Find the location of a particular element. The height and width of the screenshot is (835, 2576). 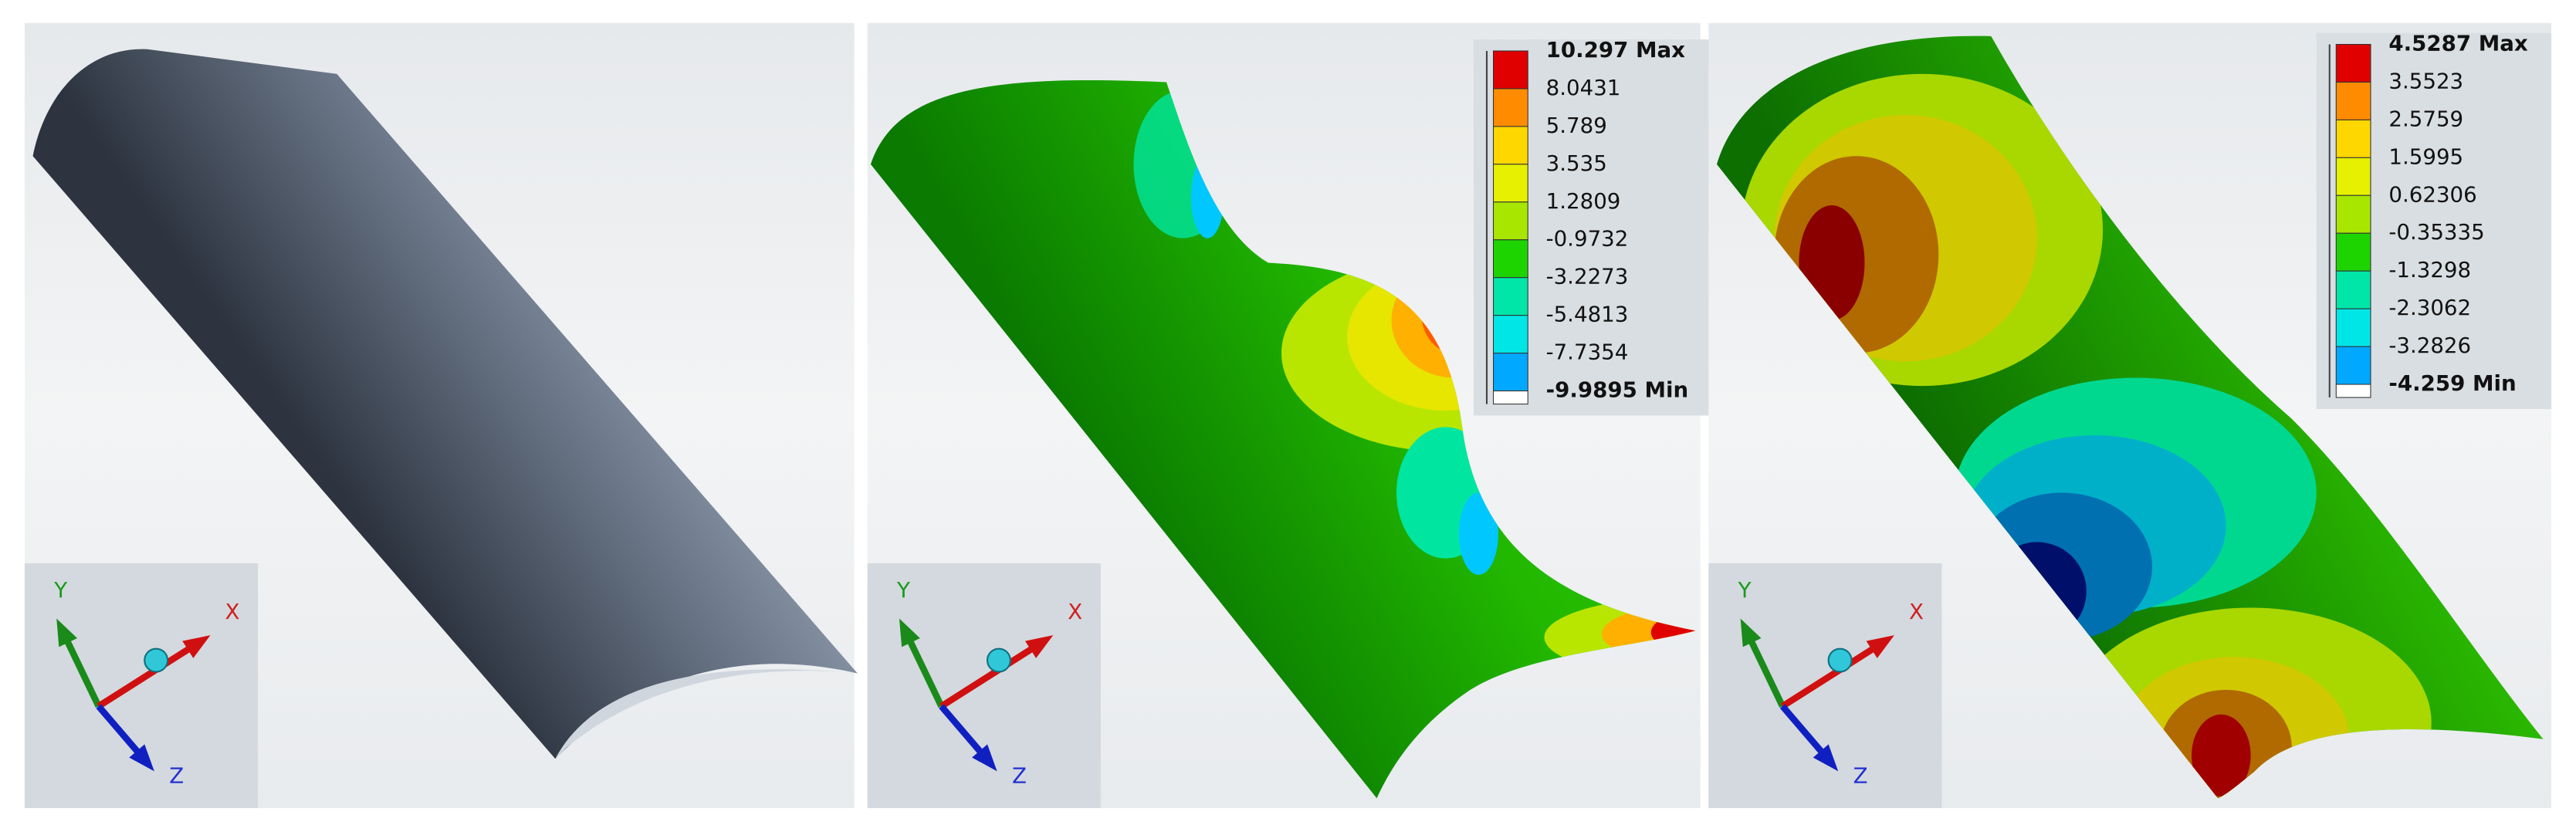

legend-label: -9.9895 Min is located at coordinates (1617, 390).